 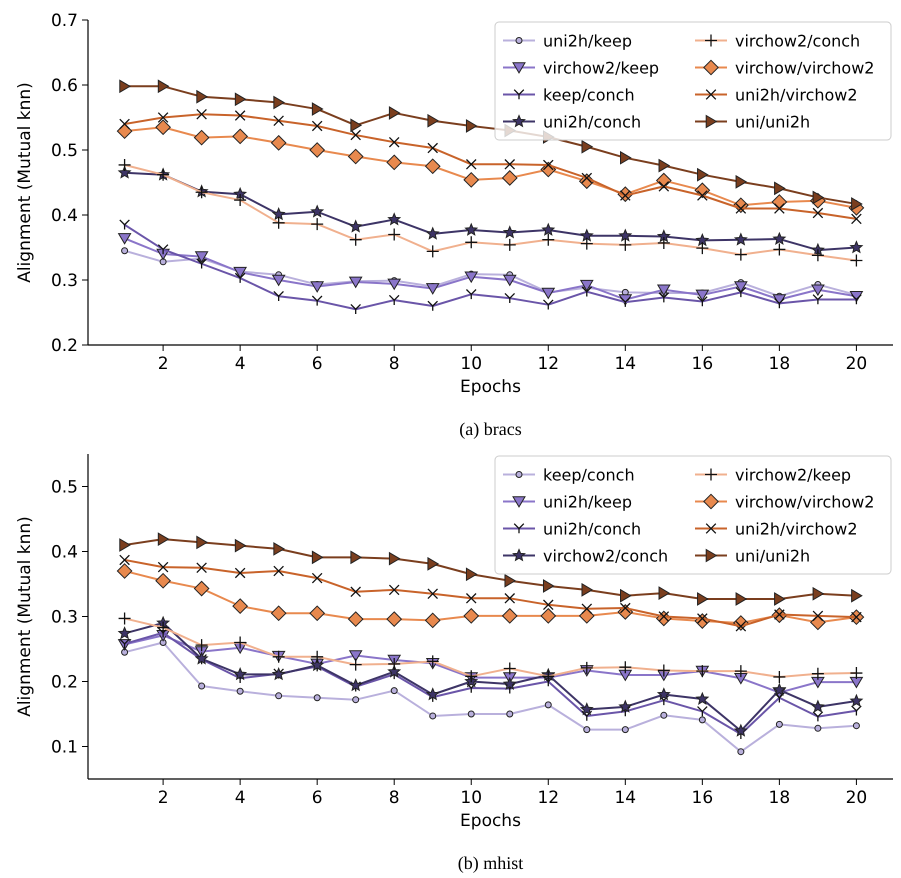 What do you see at coordinates (490, 429) in the screenshot?
I see `text: (a) bracs` at bounding box center [490, 429].